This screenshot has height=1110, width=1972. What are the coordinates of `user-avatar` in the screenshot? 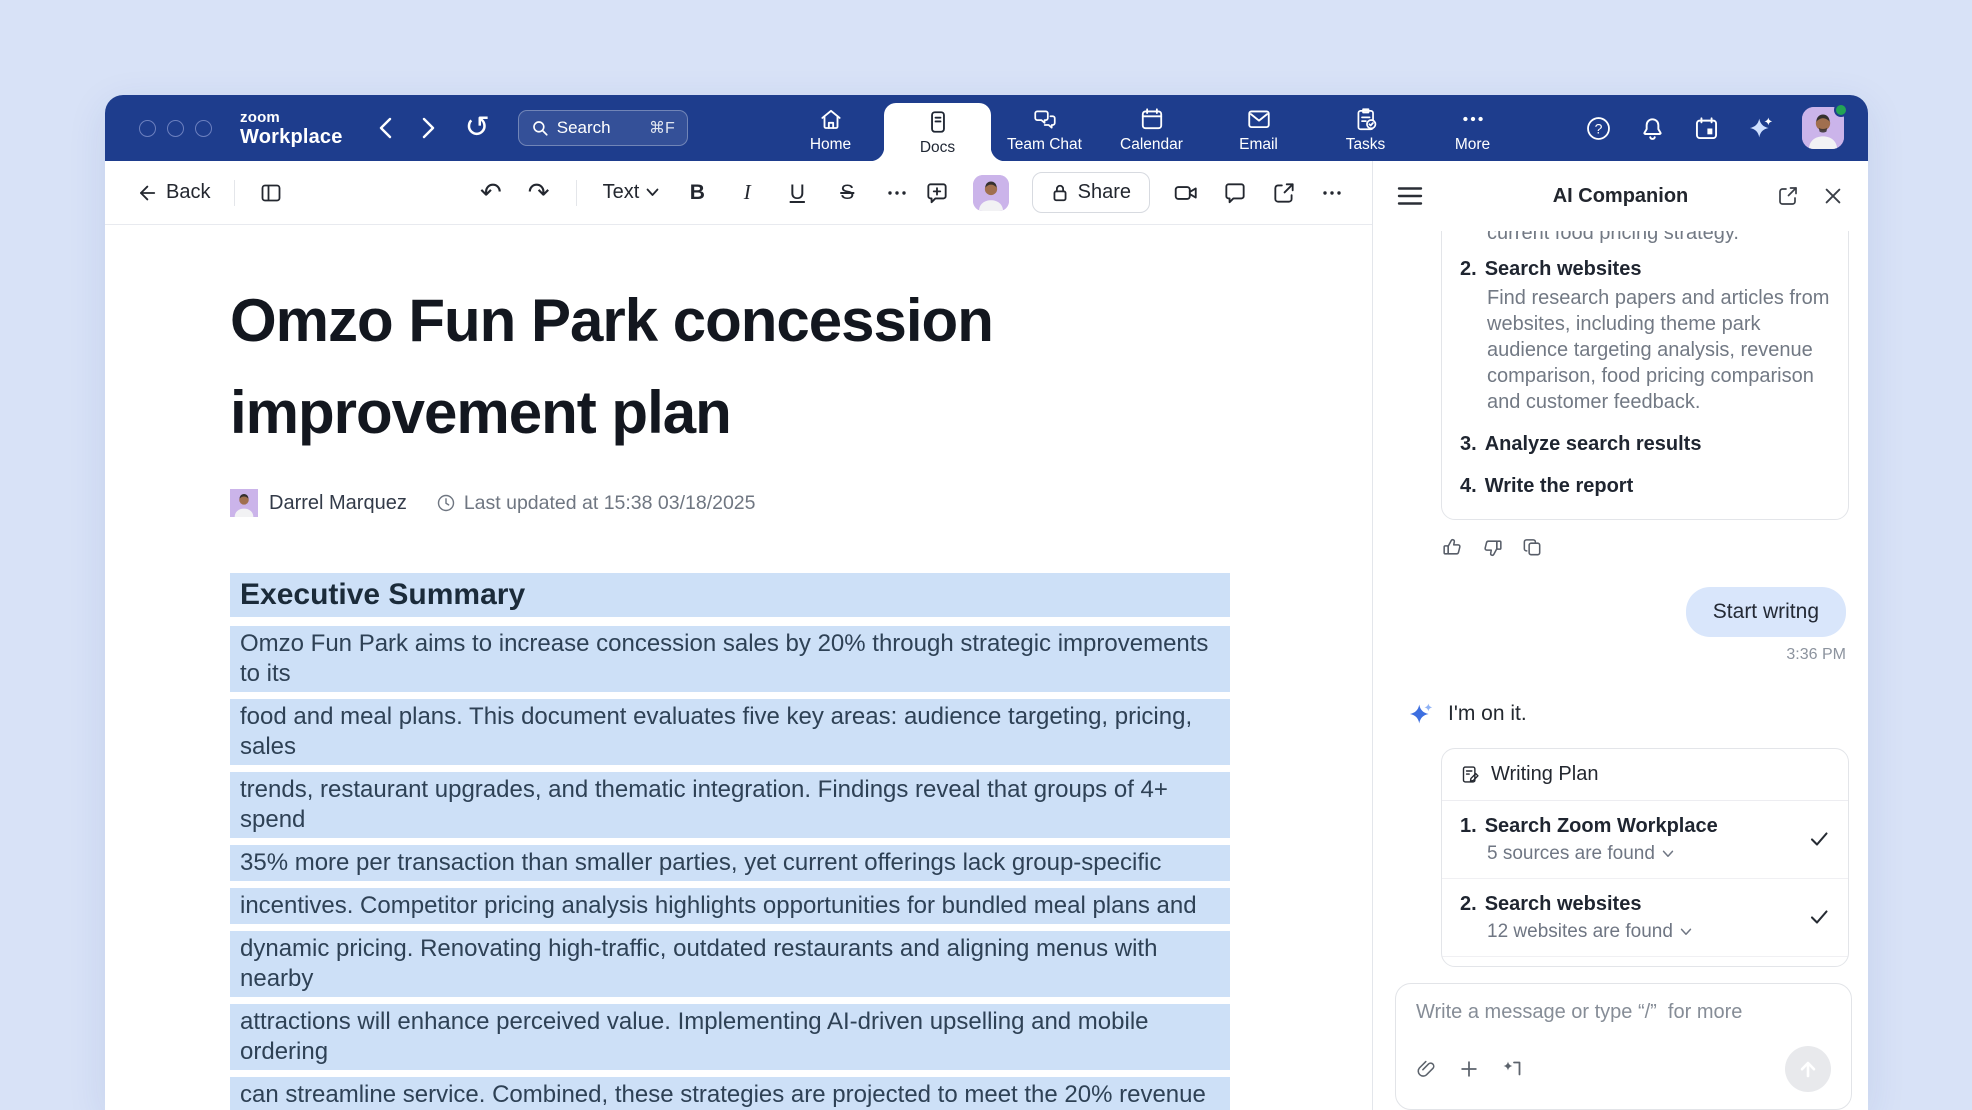 It's located at (1825, 126).